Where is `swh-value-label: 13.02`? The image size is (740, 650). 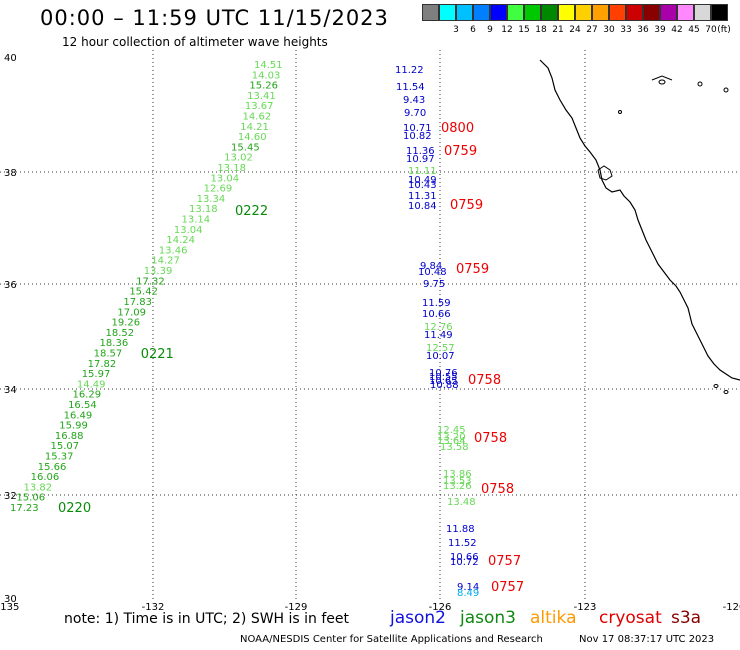
swh-value-label: 13.02 is located at coordinates (238, 158).